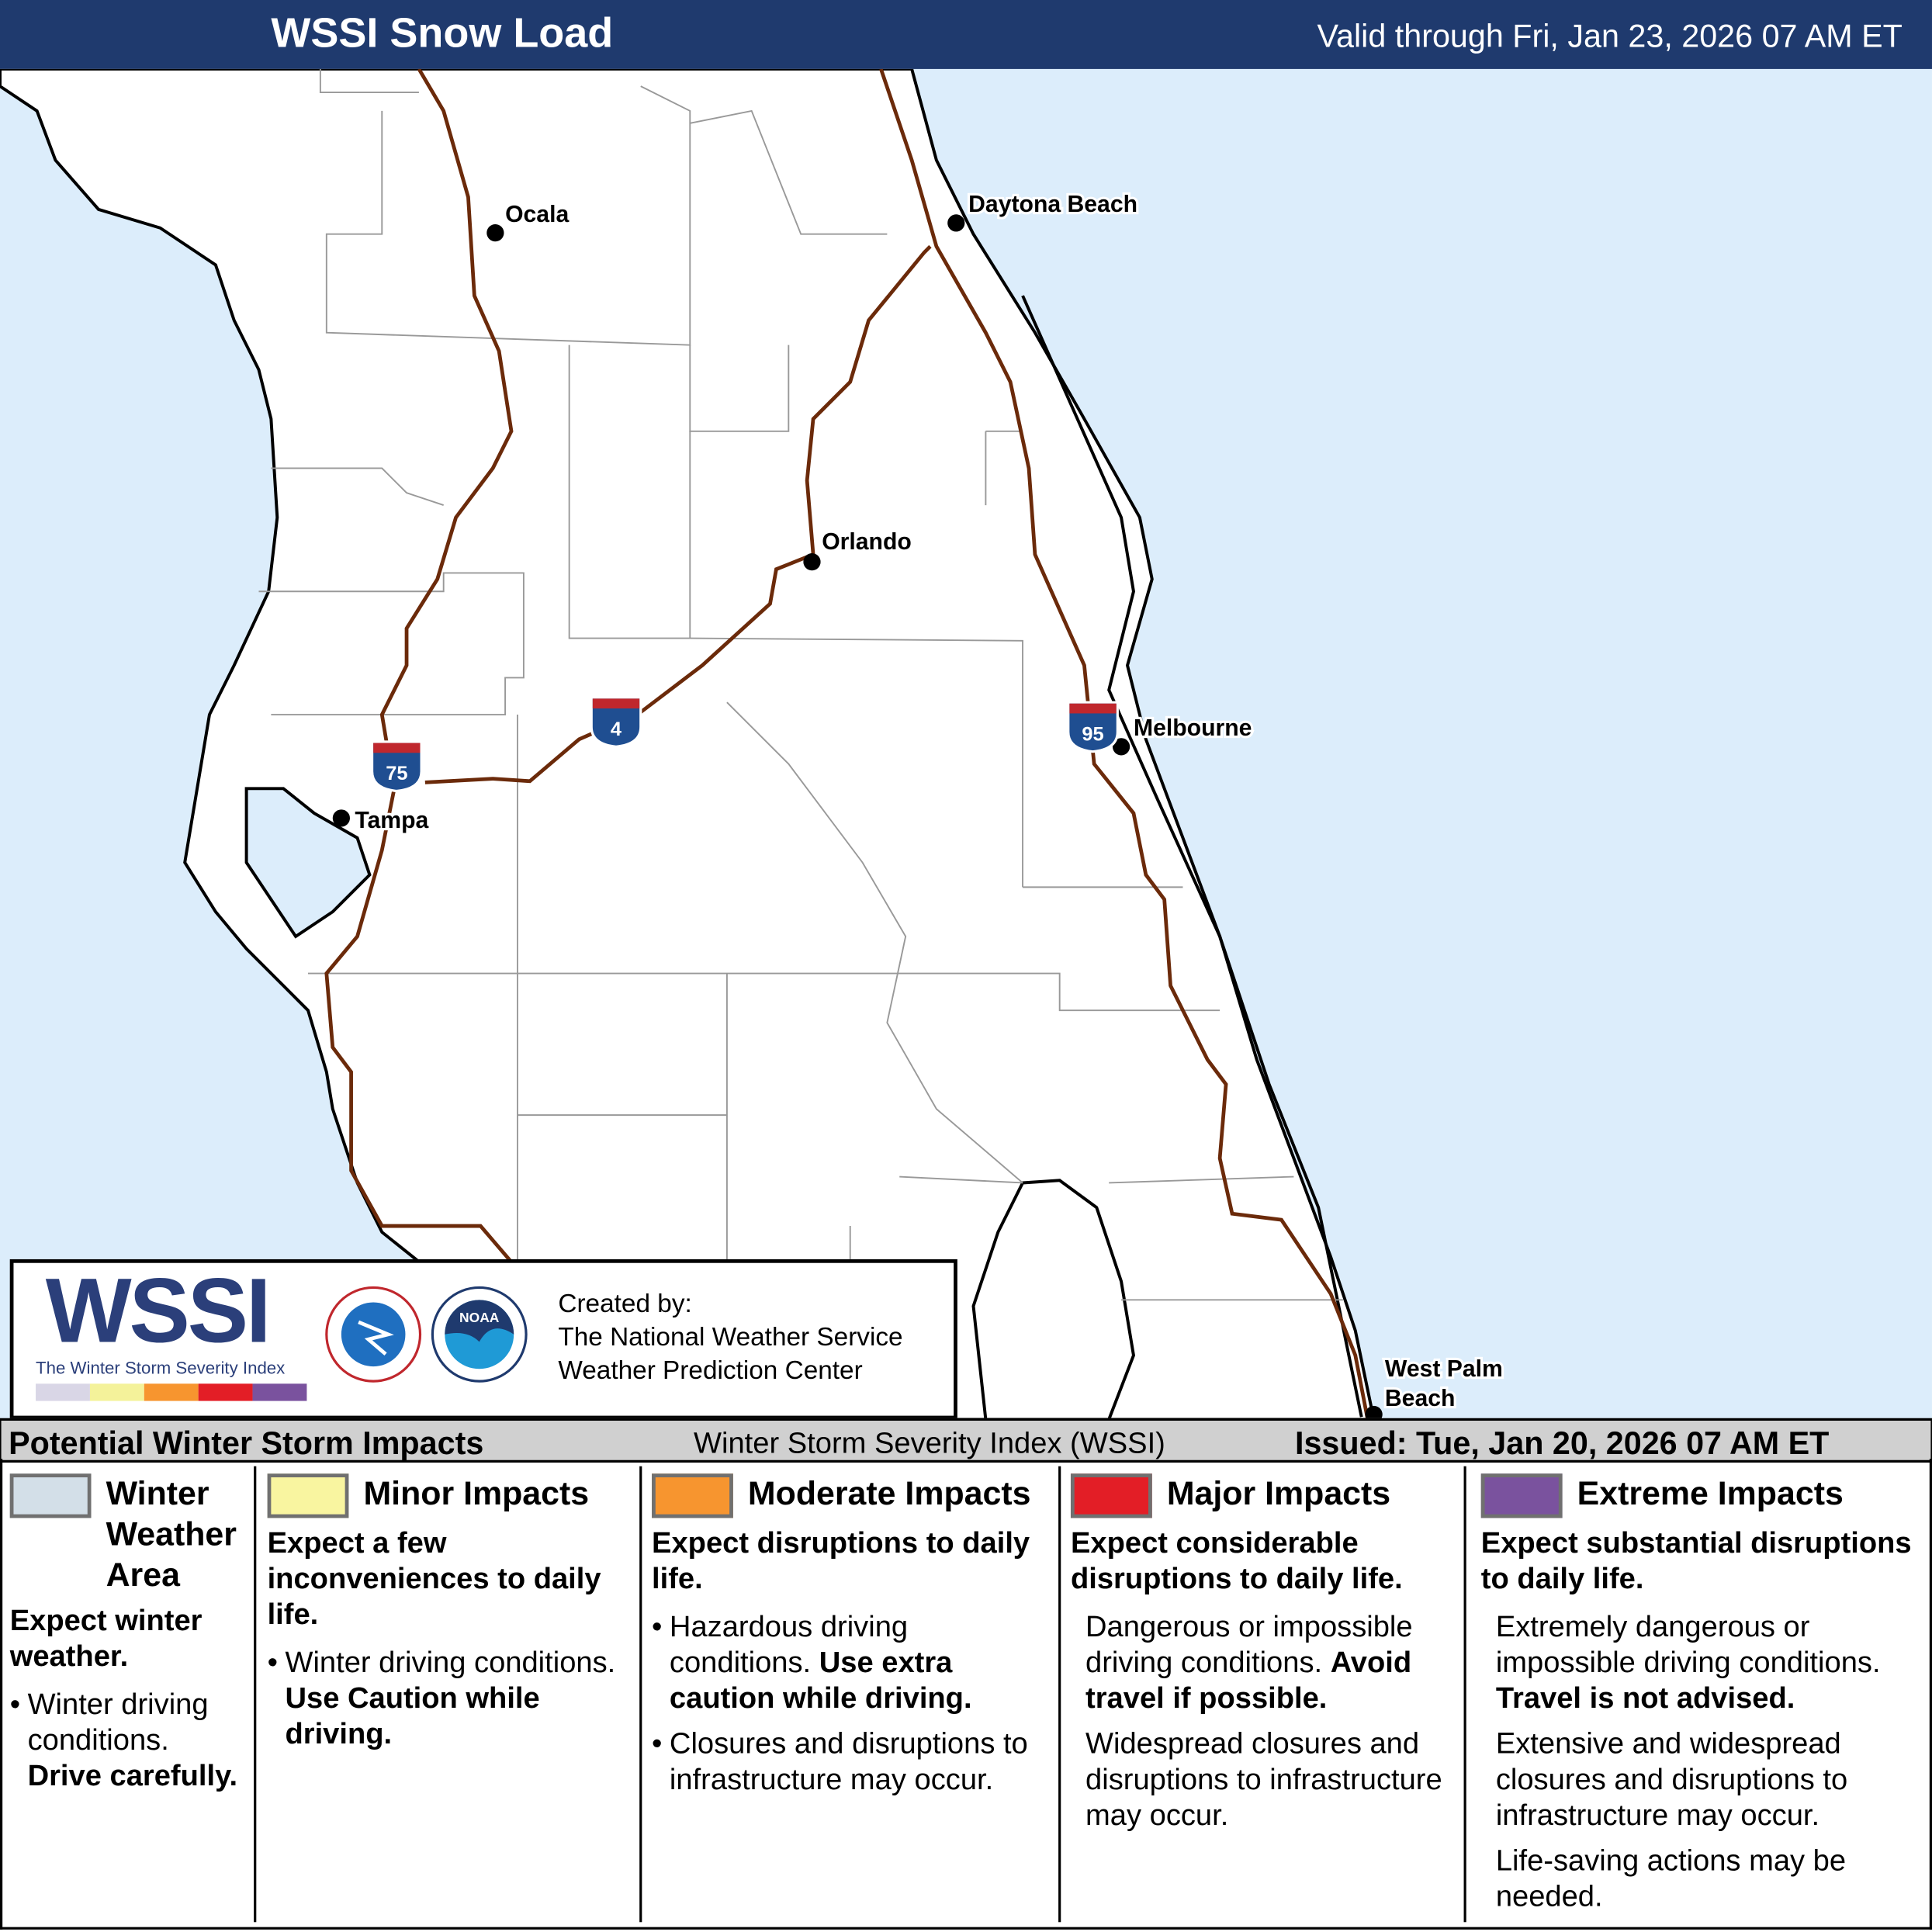 Image resolution: width=1932 pixels, height=1932 pixels. Describe the element at coordinates (396, 773) in the screenshot. I see `svg-text: 75` at that location.